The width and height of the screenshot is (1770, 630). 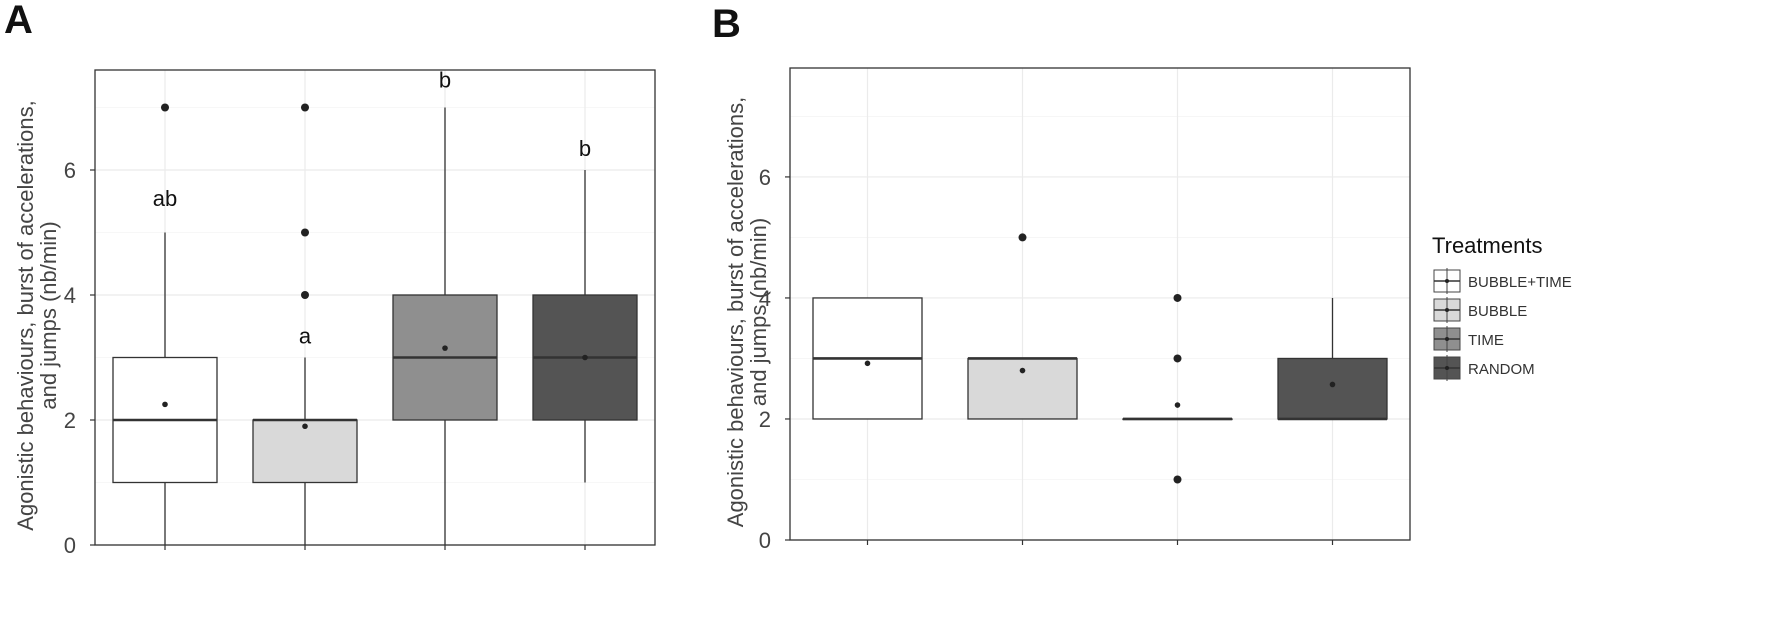 I want to click on legend-label: BUBBLE+TIME, so click(x=1520, y=282).